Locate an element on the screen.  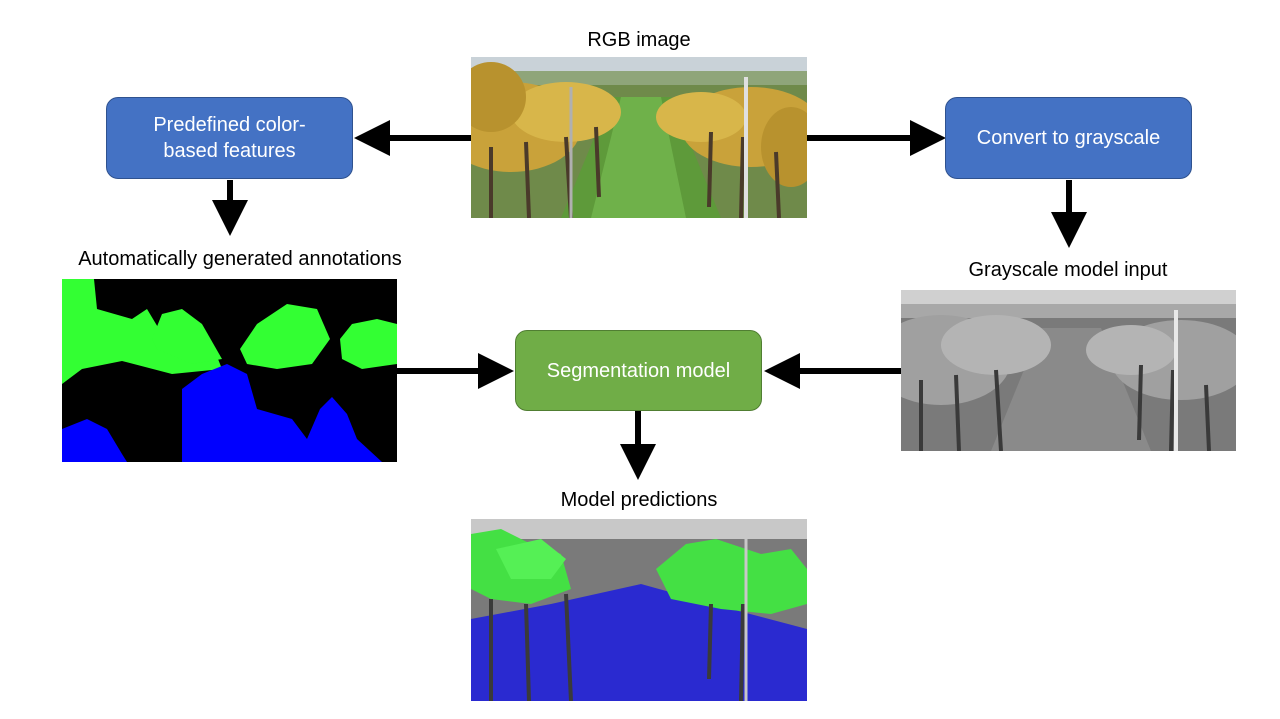
segmentation-model-text: Segmentation model is located at coordinates (638, 370).